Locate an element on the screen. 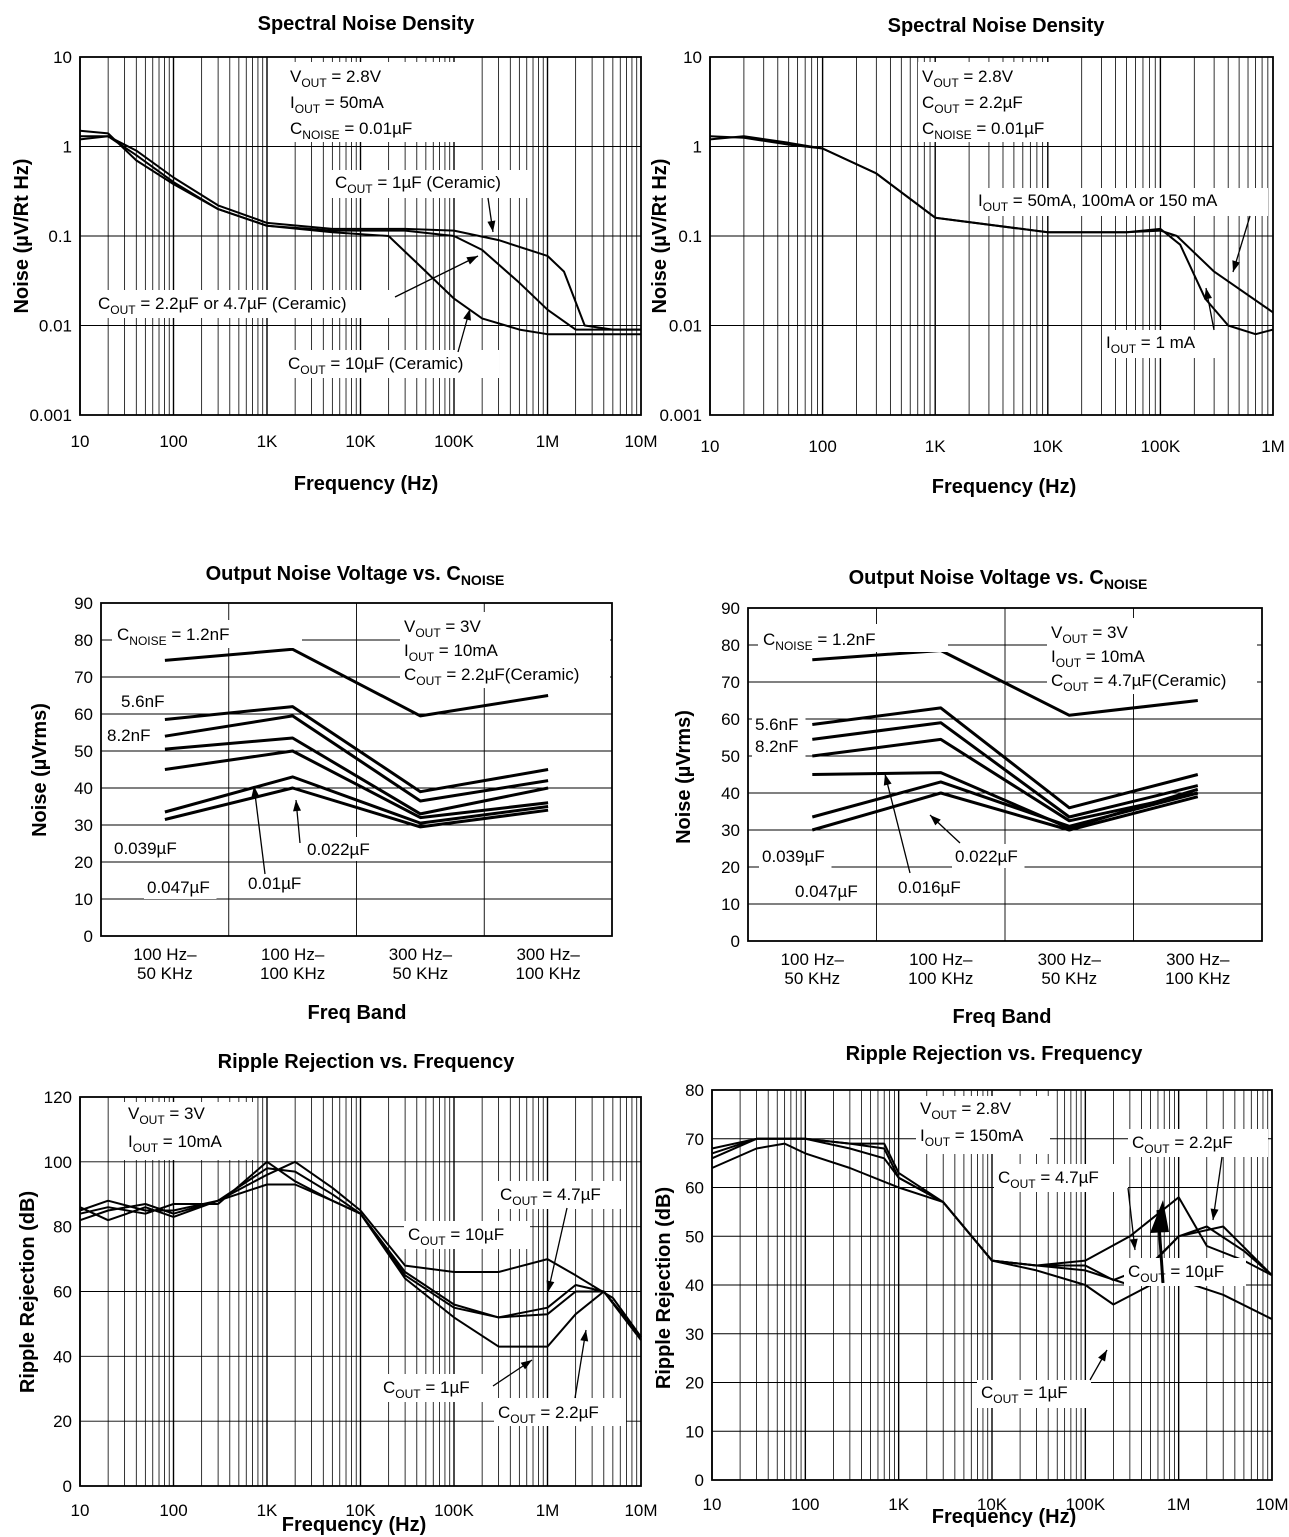  x-tick-label: 100 Hz– is located at coordinates (941, 959).